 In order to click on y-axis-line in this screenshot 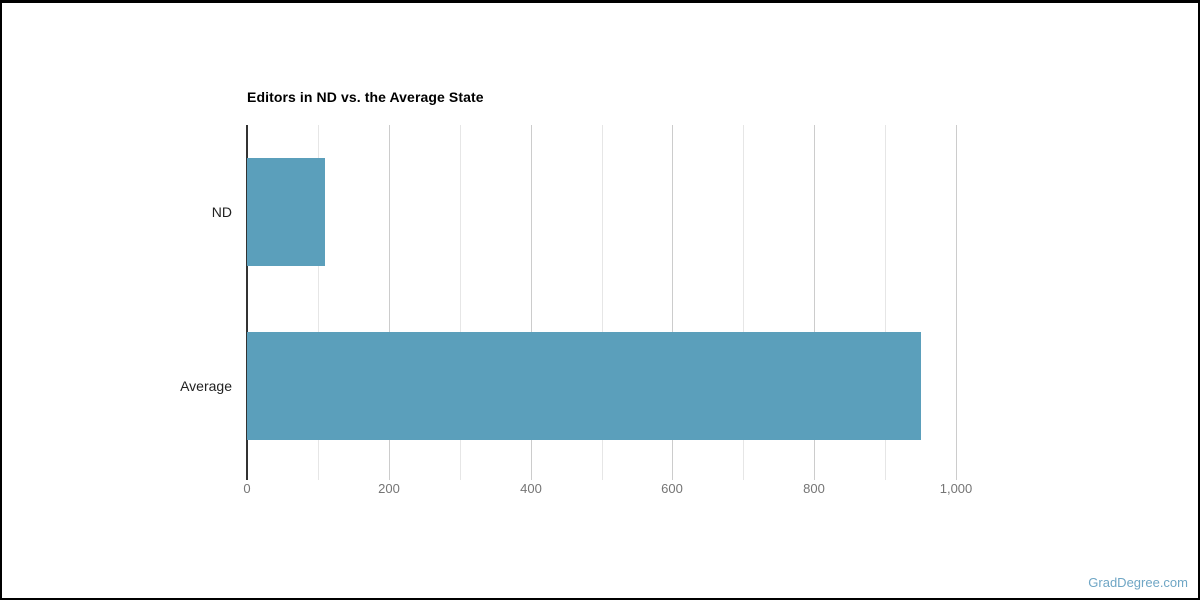, I will do `click(247, 302)`.